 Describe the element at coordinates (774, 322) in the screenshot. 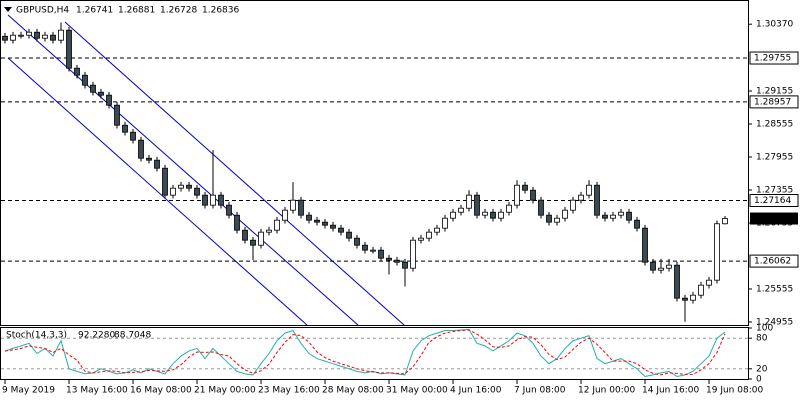

I see `y-tick-label: 1.24955` at that location.